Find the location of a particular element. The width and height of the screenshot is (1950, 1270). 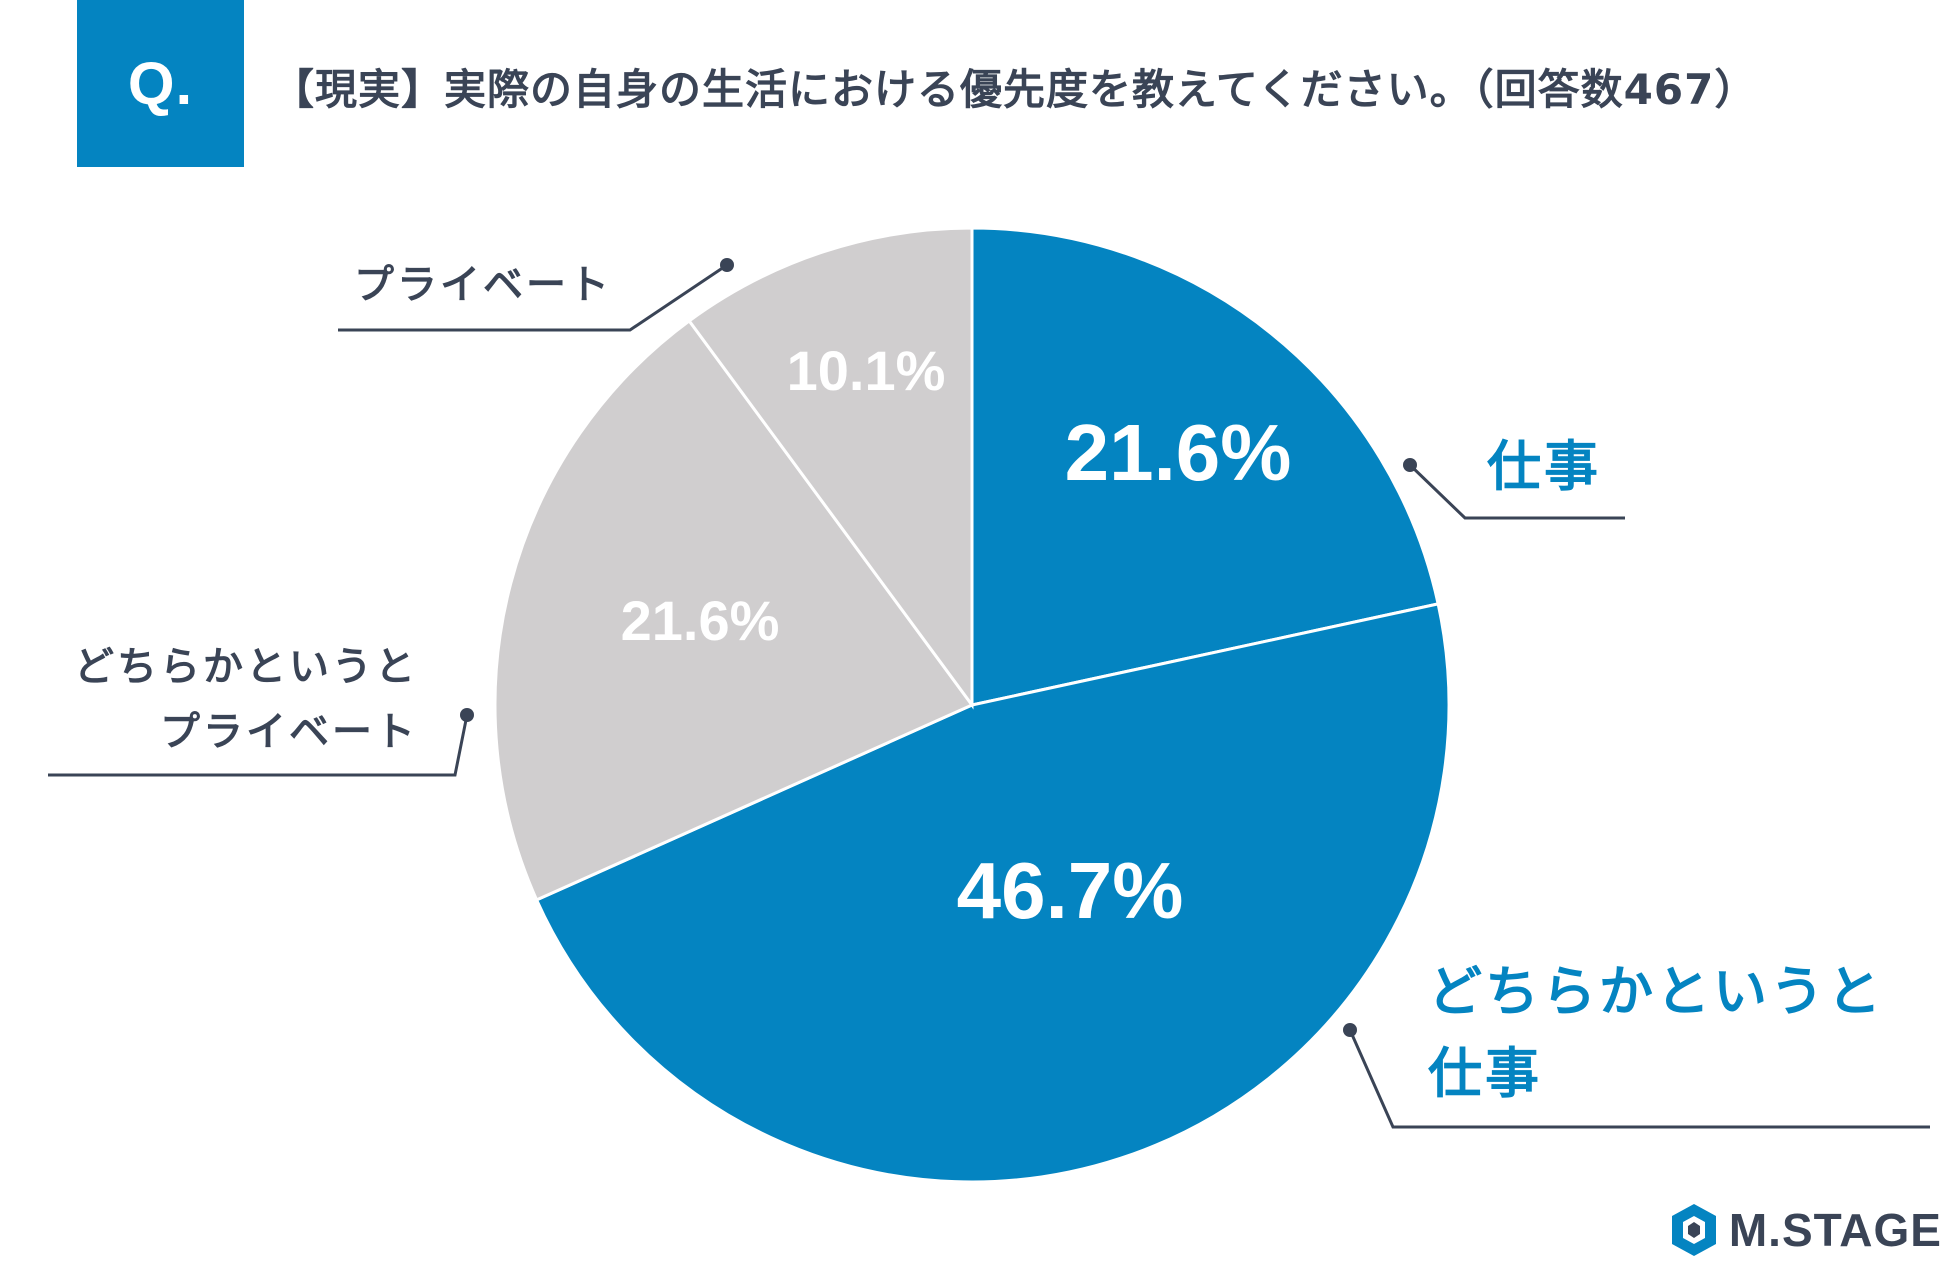

slice-category-label-1-line-1: 仕事 is located at coordinates (1544, 466).